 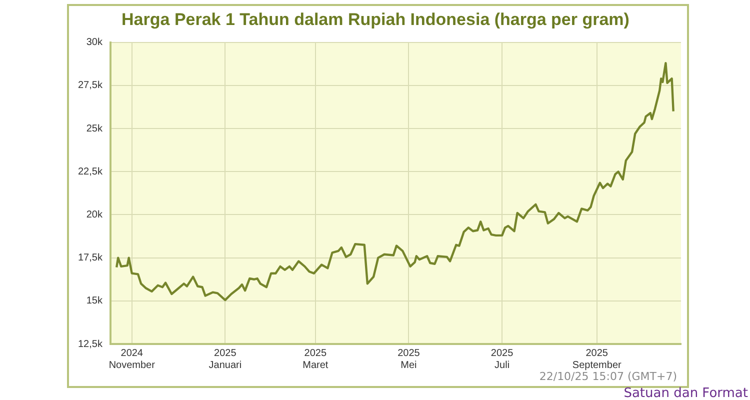 I want to click on x-tick-label: 2025 Mei, so click(x=409, y=359).